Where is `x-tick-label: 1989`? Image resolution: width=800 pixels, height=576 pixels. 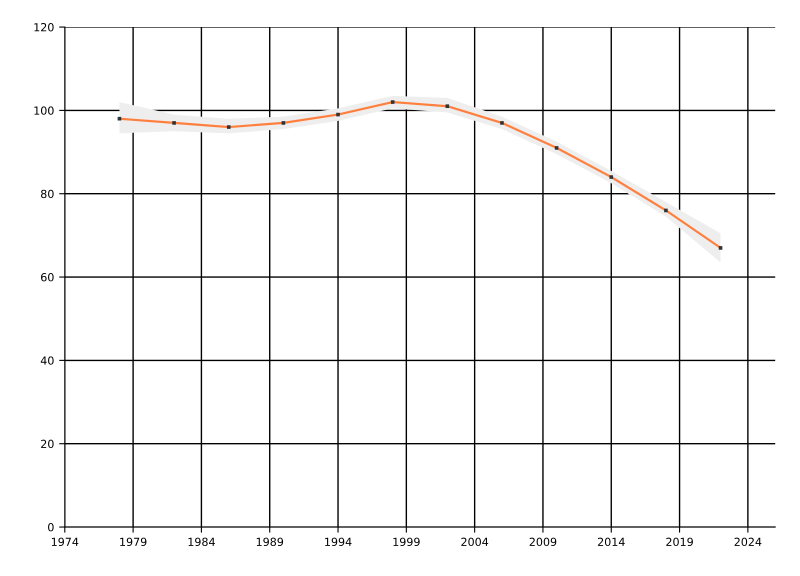
x-tick-label: 1989 is located at coordinates (270, 542).